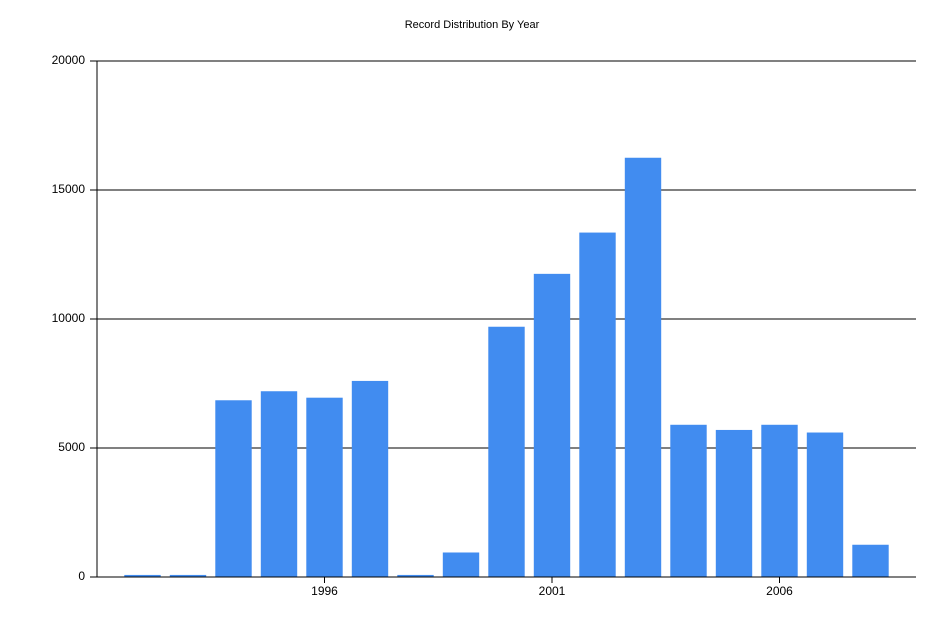 This screenshot has height=630, width=945. I want to click on y-tick-label: 10000, so click(69, 318).